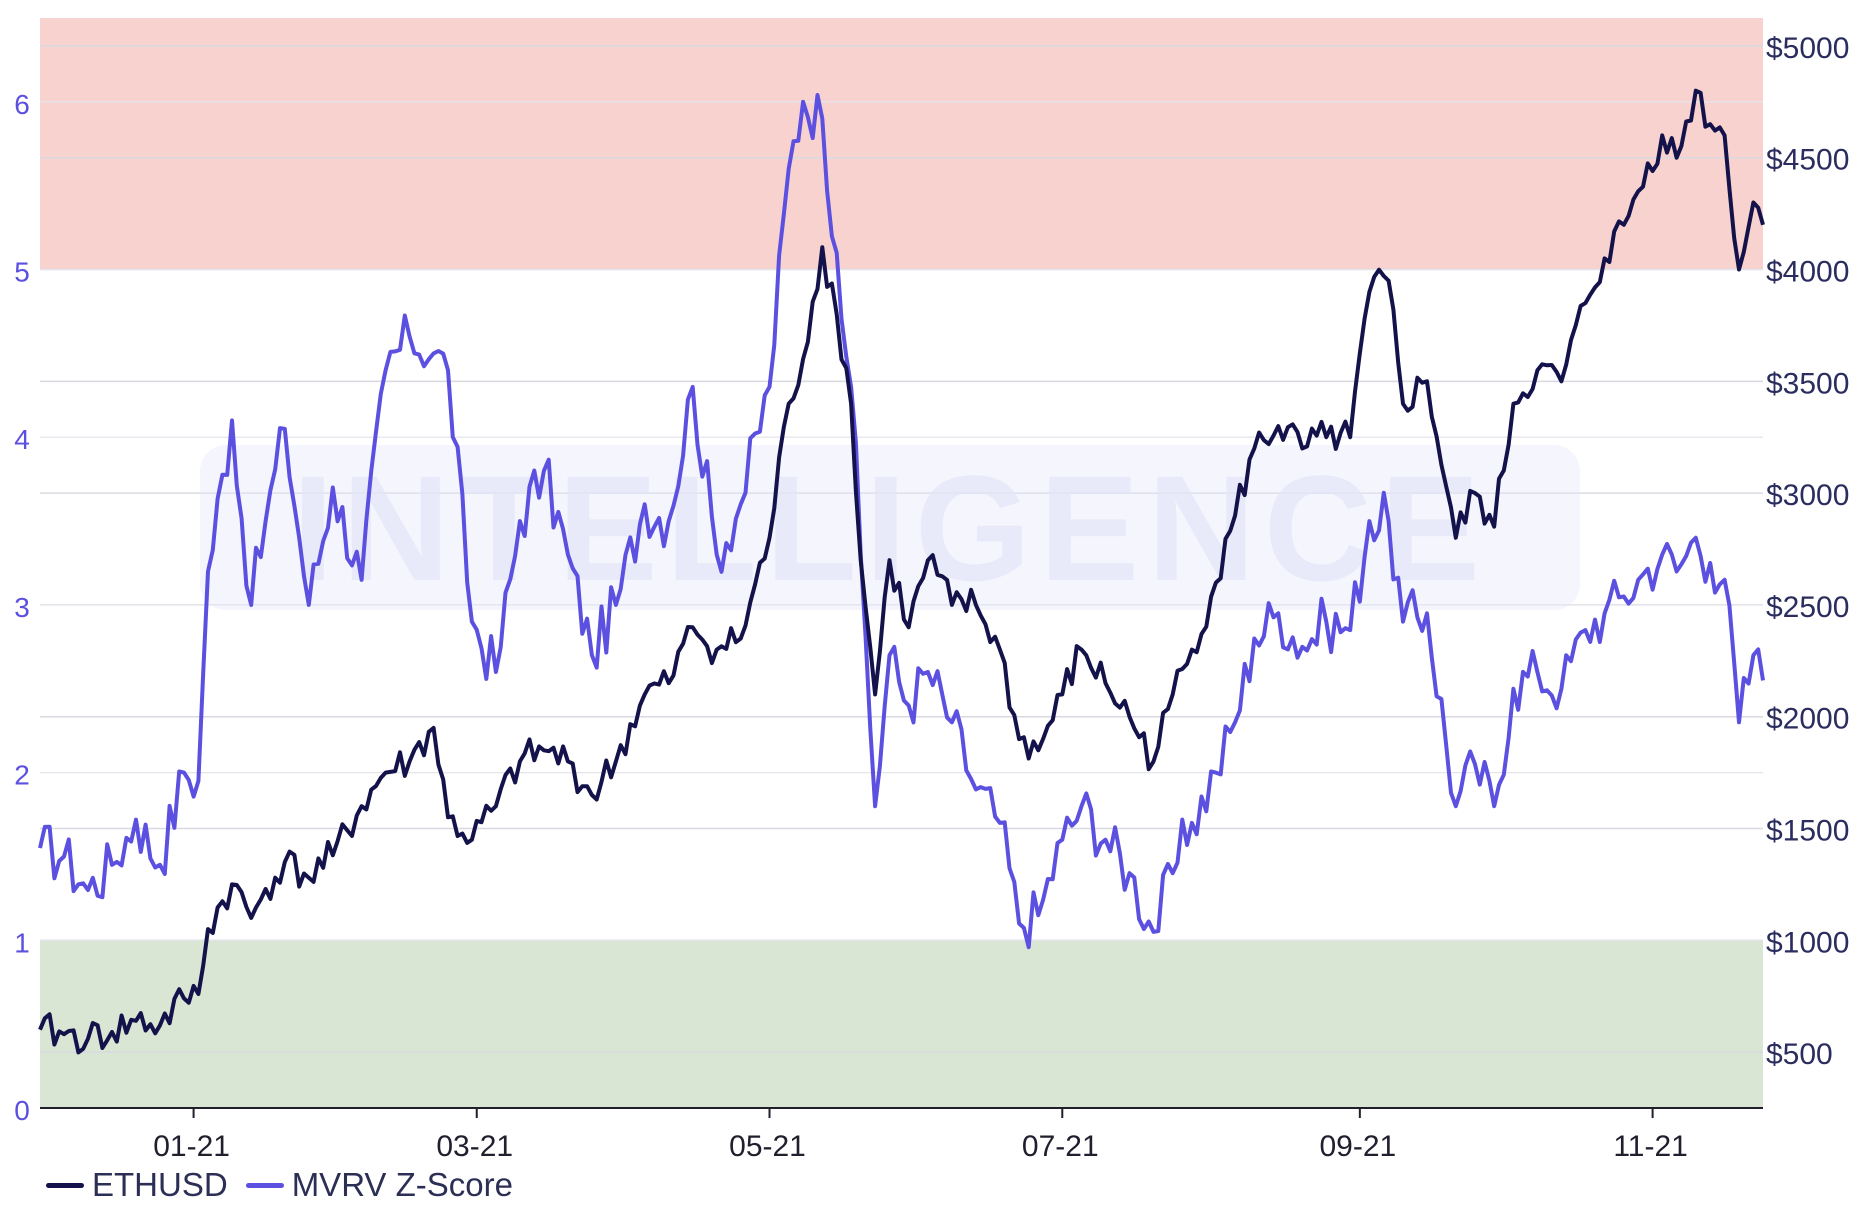 The width and height of the screenshot is (1870, 1209). Describe the element at coordinates (1799, 1054) in the screenshot. I see `right-tick-label-500: $500` at that location.